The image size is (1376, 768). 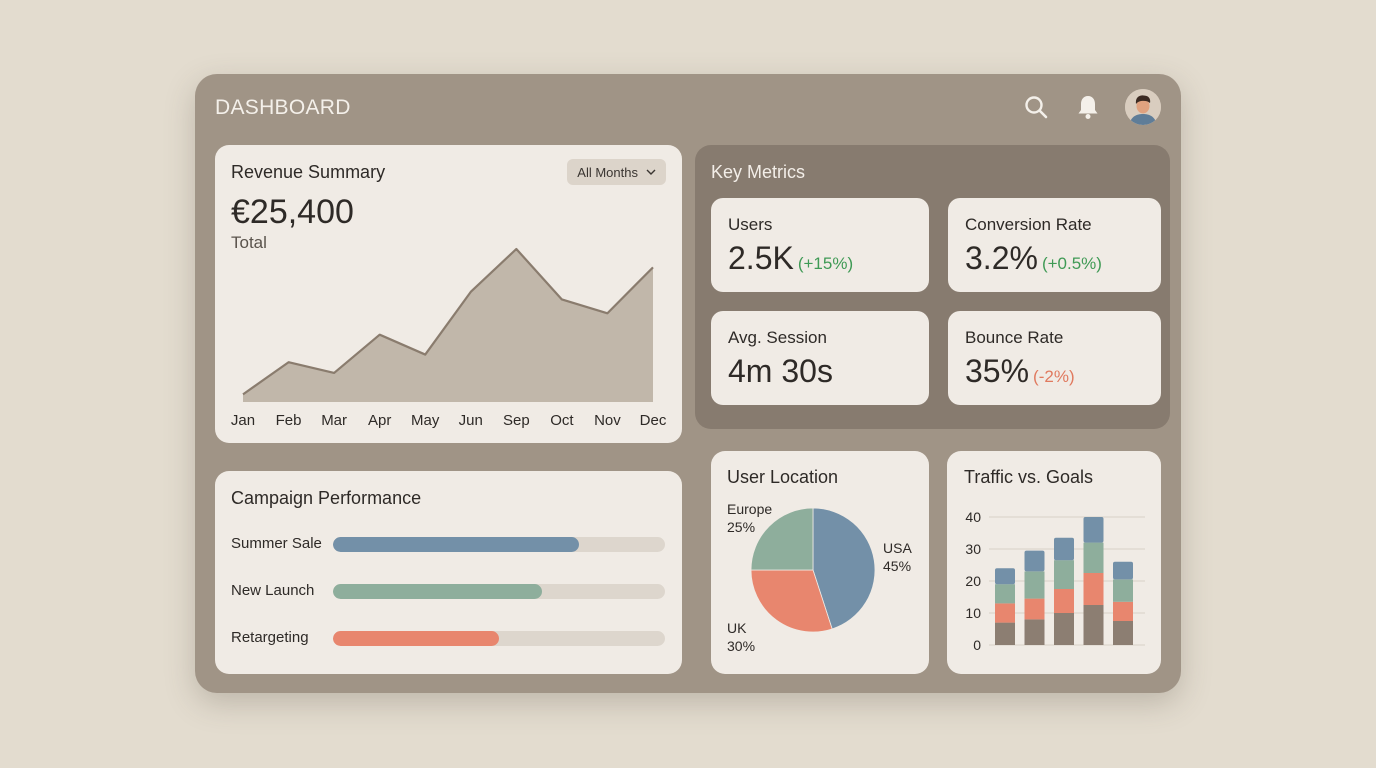 I want to click on traffic-stacked-bar-chart: 0 10 20 30 40, so click(x=1055, y=581).